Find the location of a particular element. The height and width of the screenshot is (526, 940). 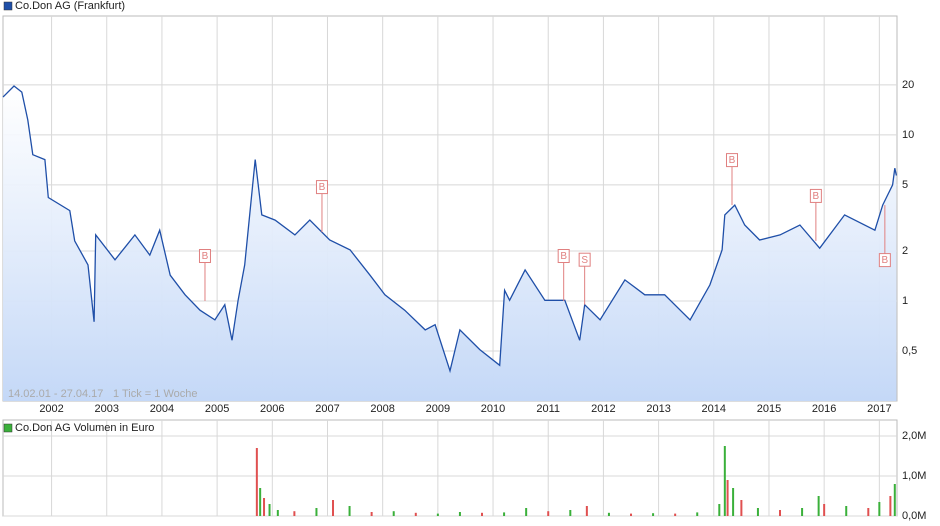

x-tick-label: 2004 is located at coordinates (162, 409).